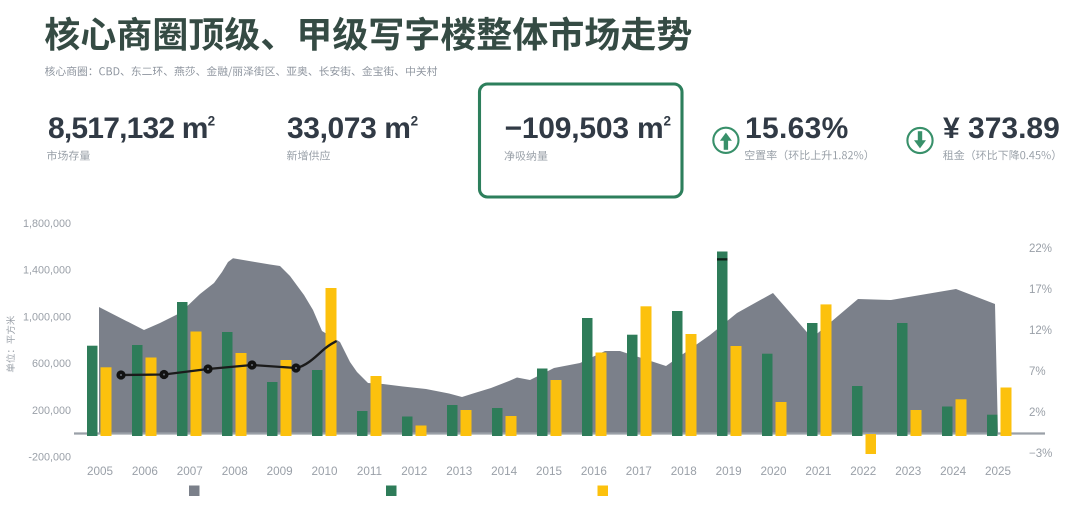 The width and height of the screenshot is (1080, 507). What do you see at coordinates (1040, 290) in the screenshot?
I see `svg-text: 17%` at bounding box center [1040, 290].